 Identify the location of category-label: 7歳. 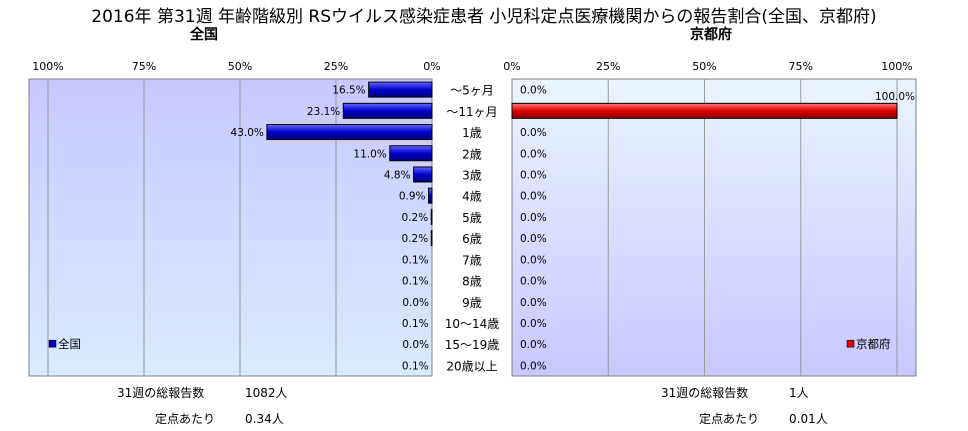
(472, 260).